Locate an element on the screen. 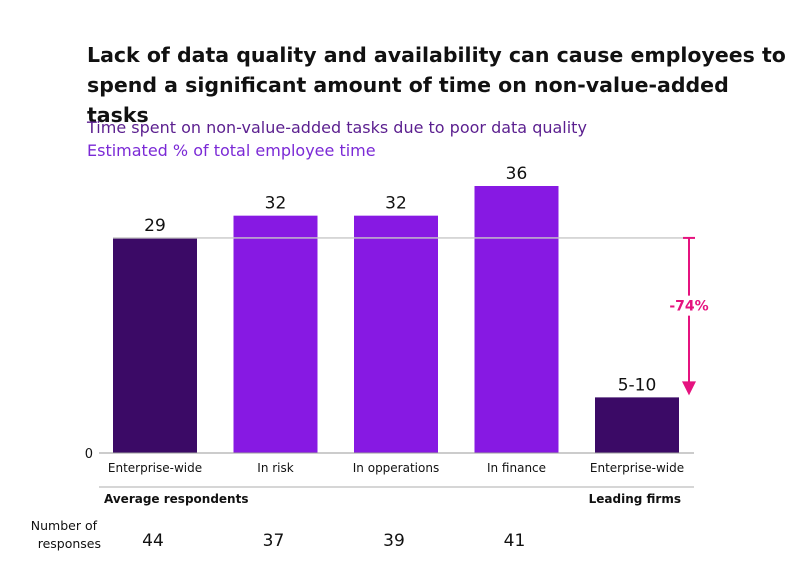  y-tick-label-0: 0 is located at coordinates (89, 454).